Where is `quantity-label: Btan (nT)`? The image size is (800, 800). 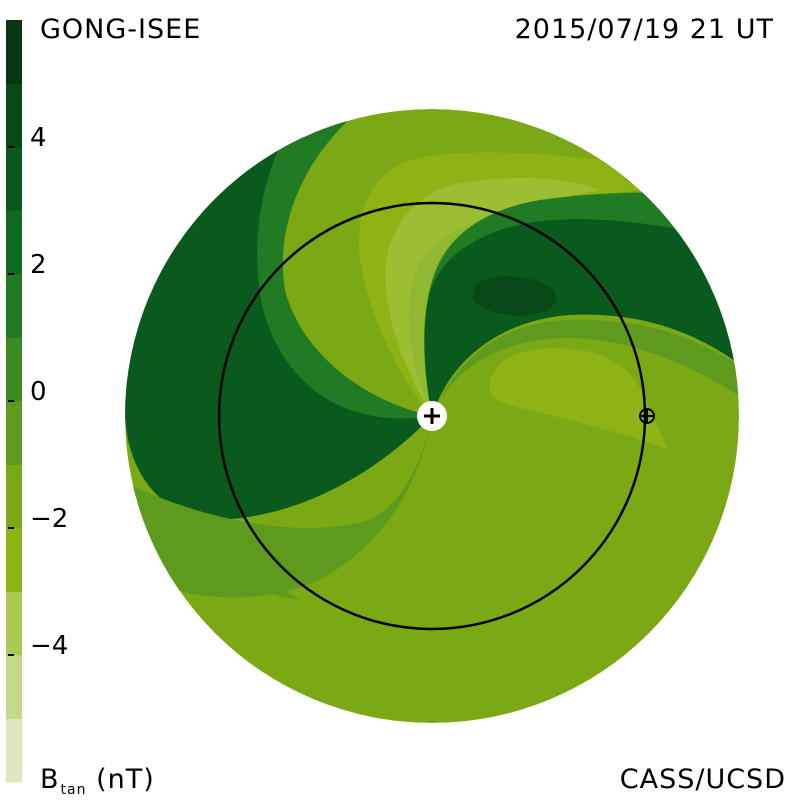
quantity-label: Btan (nT) is located at coordinates (97, 781).